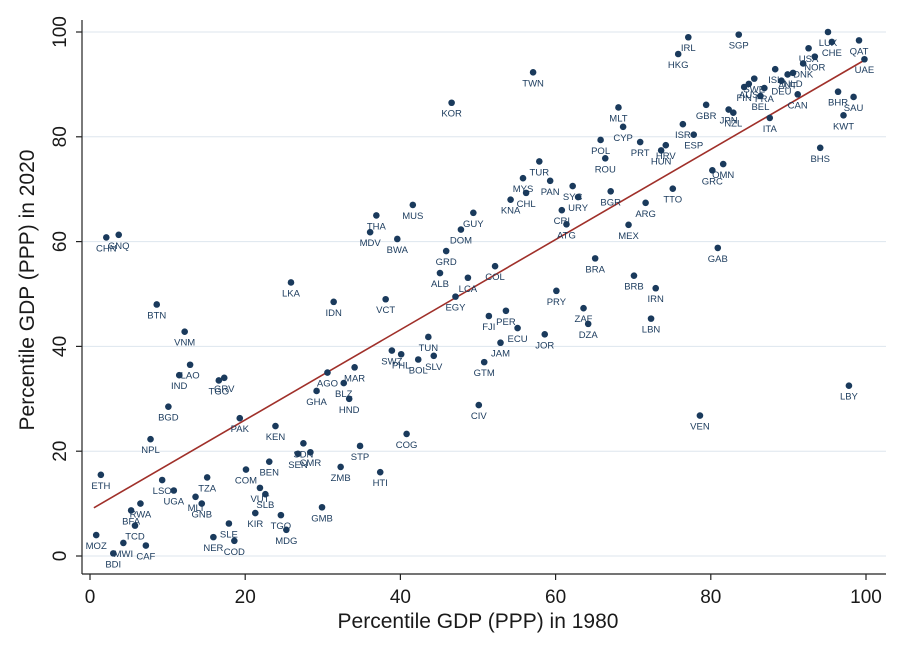  What do you see at coordinates (106, 248) in the screenshot?
I see `point-label: CHN` at bounding box center [106, 248].